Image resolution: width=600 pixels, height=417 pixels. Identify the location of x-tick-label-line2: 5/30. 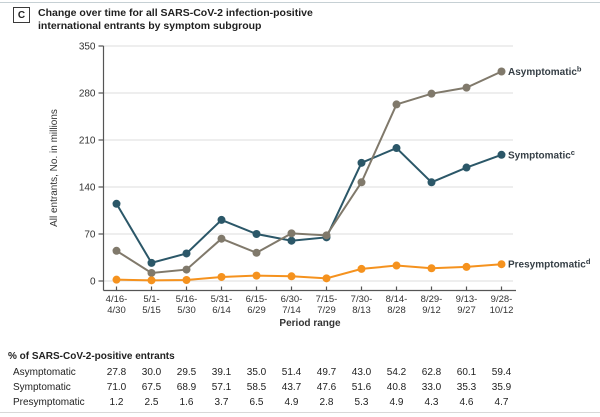
(186, 310).